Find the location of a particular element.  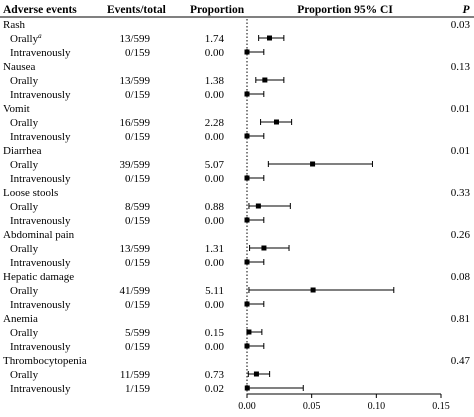

p-value: 0.08 is located at coordinates (461, 277).